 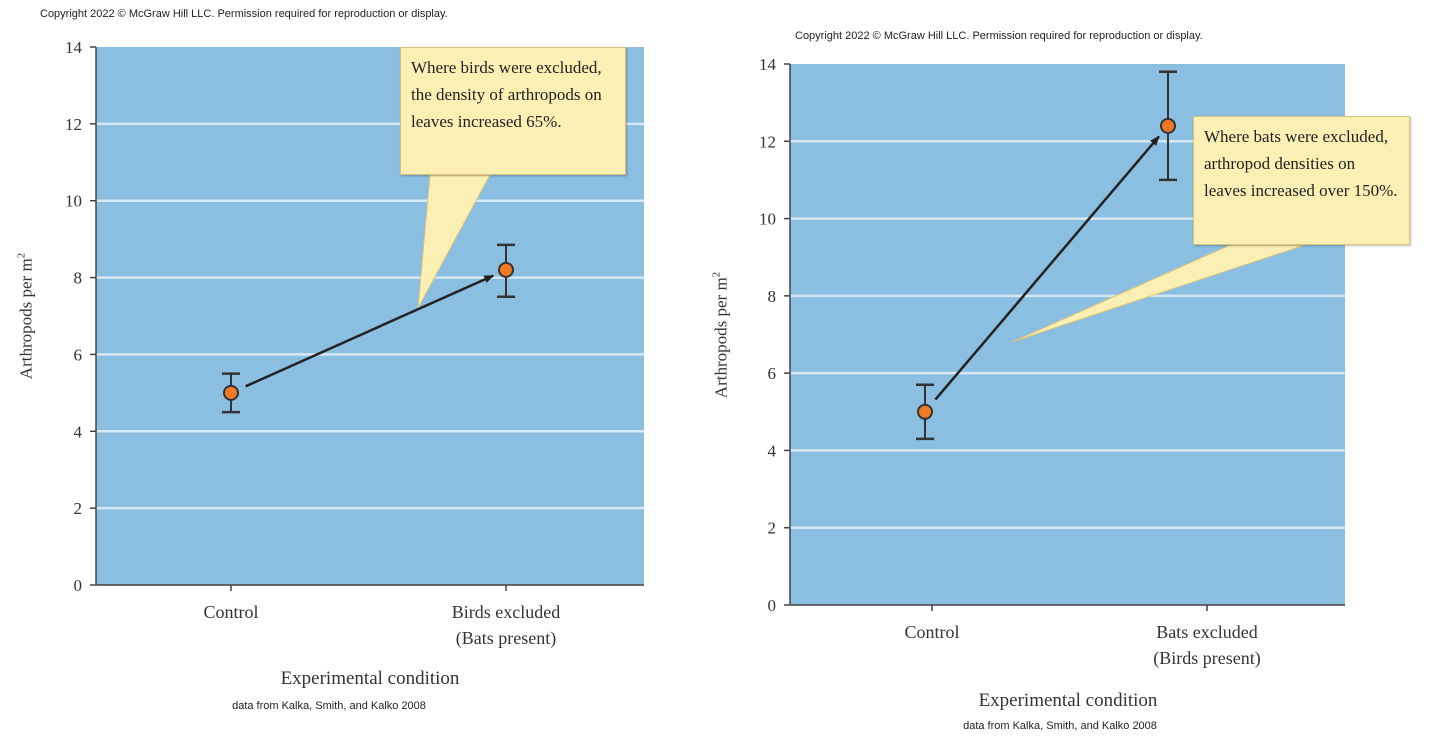 I want to click on chart2-y-tick-label: 0, so click(x=772, y=605).